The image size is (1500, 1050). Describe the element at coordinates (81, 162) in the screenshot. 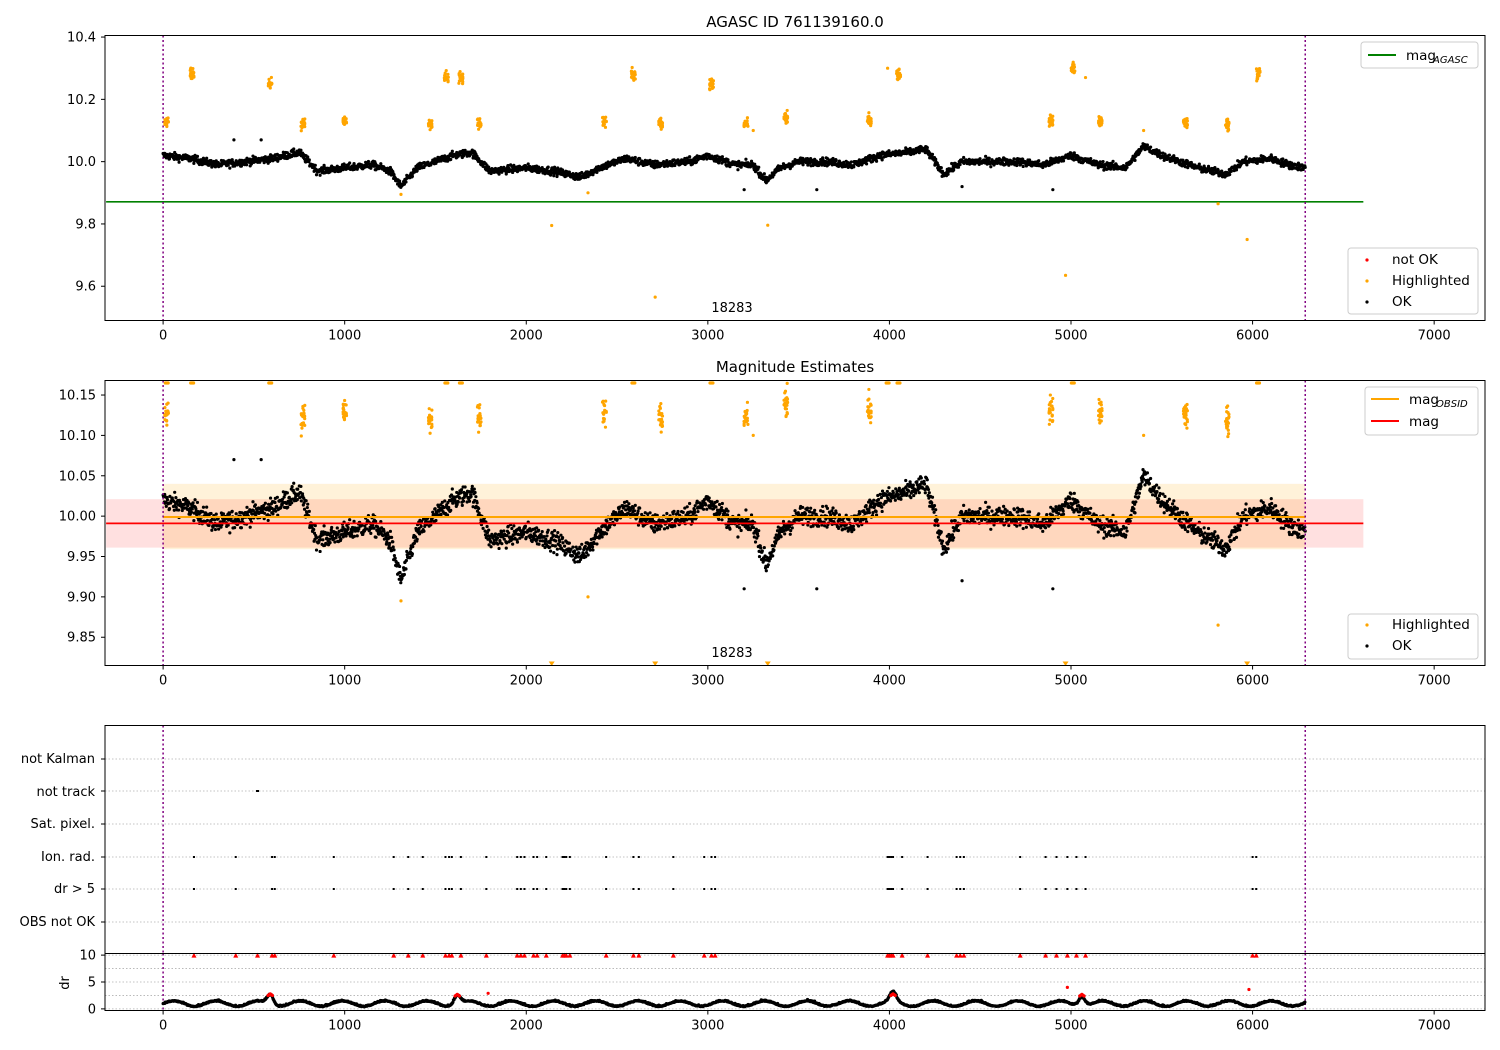

I see `y-tick-label: 10.0` at that location.